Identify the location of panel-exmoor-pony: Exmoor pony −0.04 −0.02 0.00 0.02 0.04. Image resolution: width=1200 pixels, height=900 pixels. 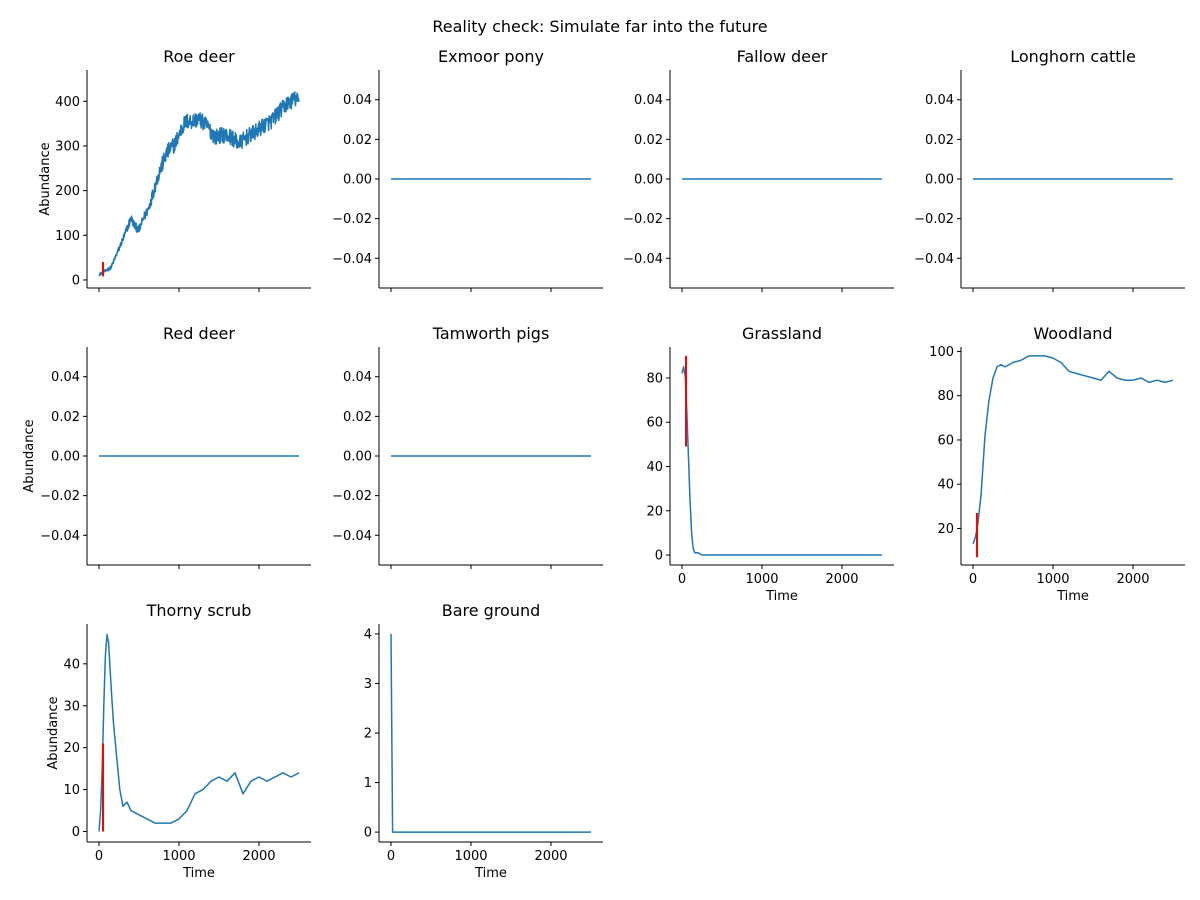
(467, 169).